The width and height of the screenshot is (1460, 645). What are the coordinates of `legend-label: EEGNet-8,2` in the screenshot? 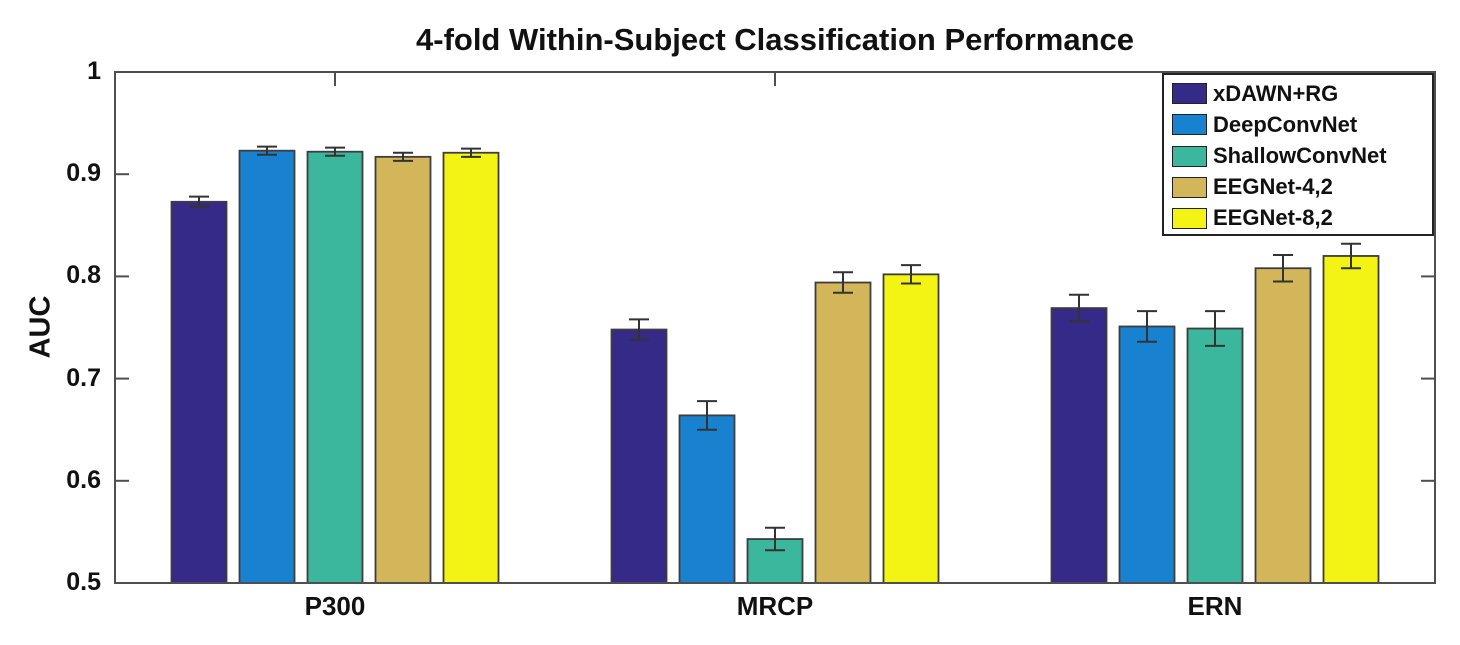 It's located at (1273, 218).